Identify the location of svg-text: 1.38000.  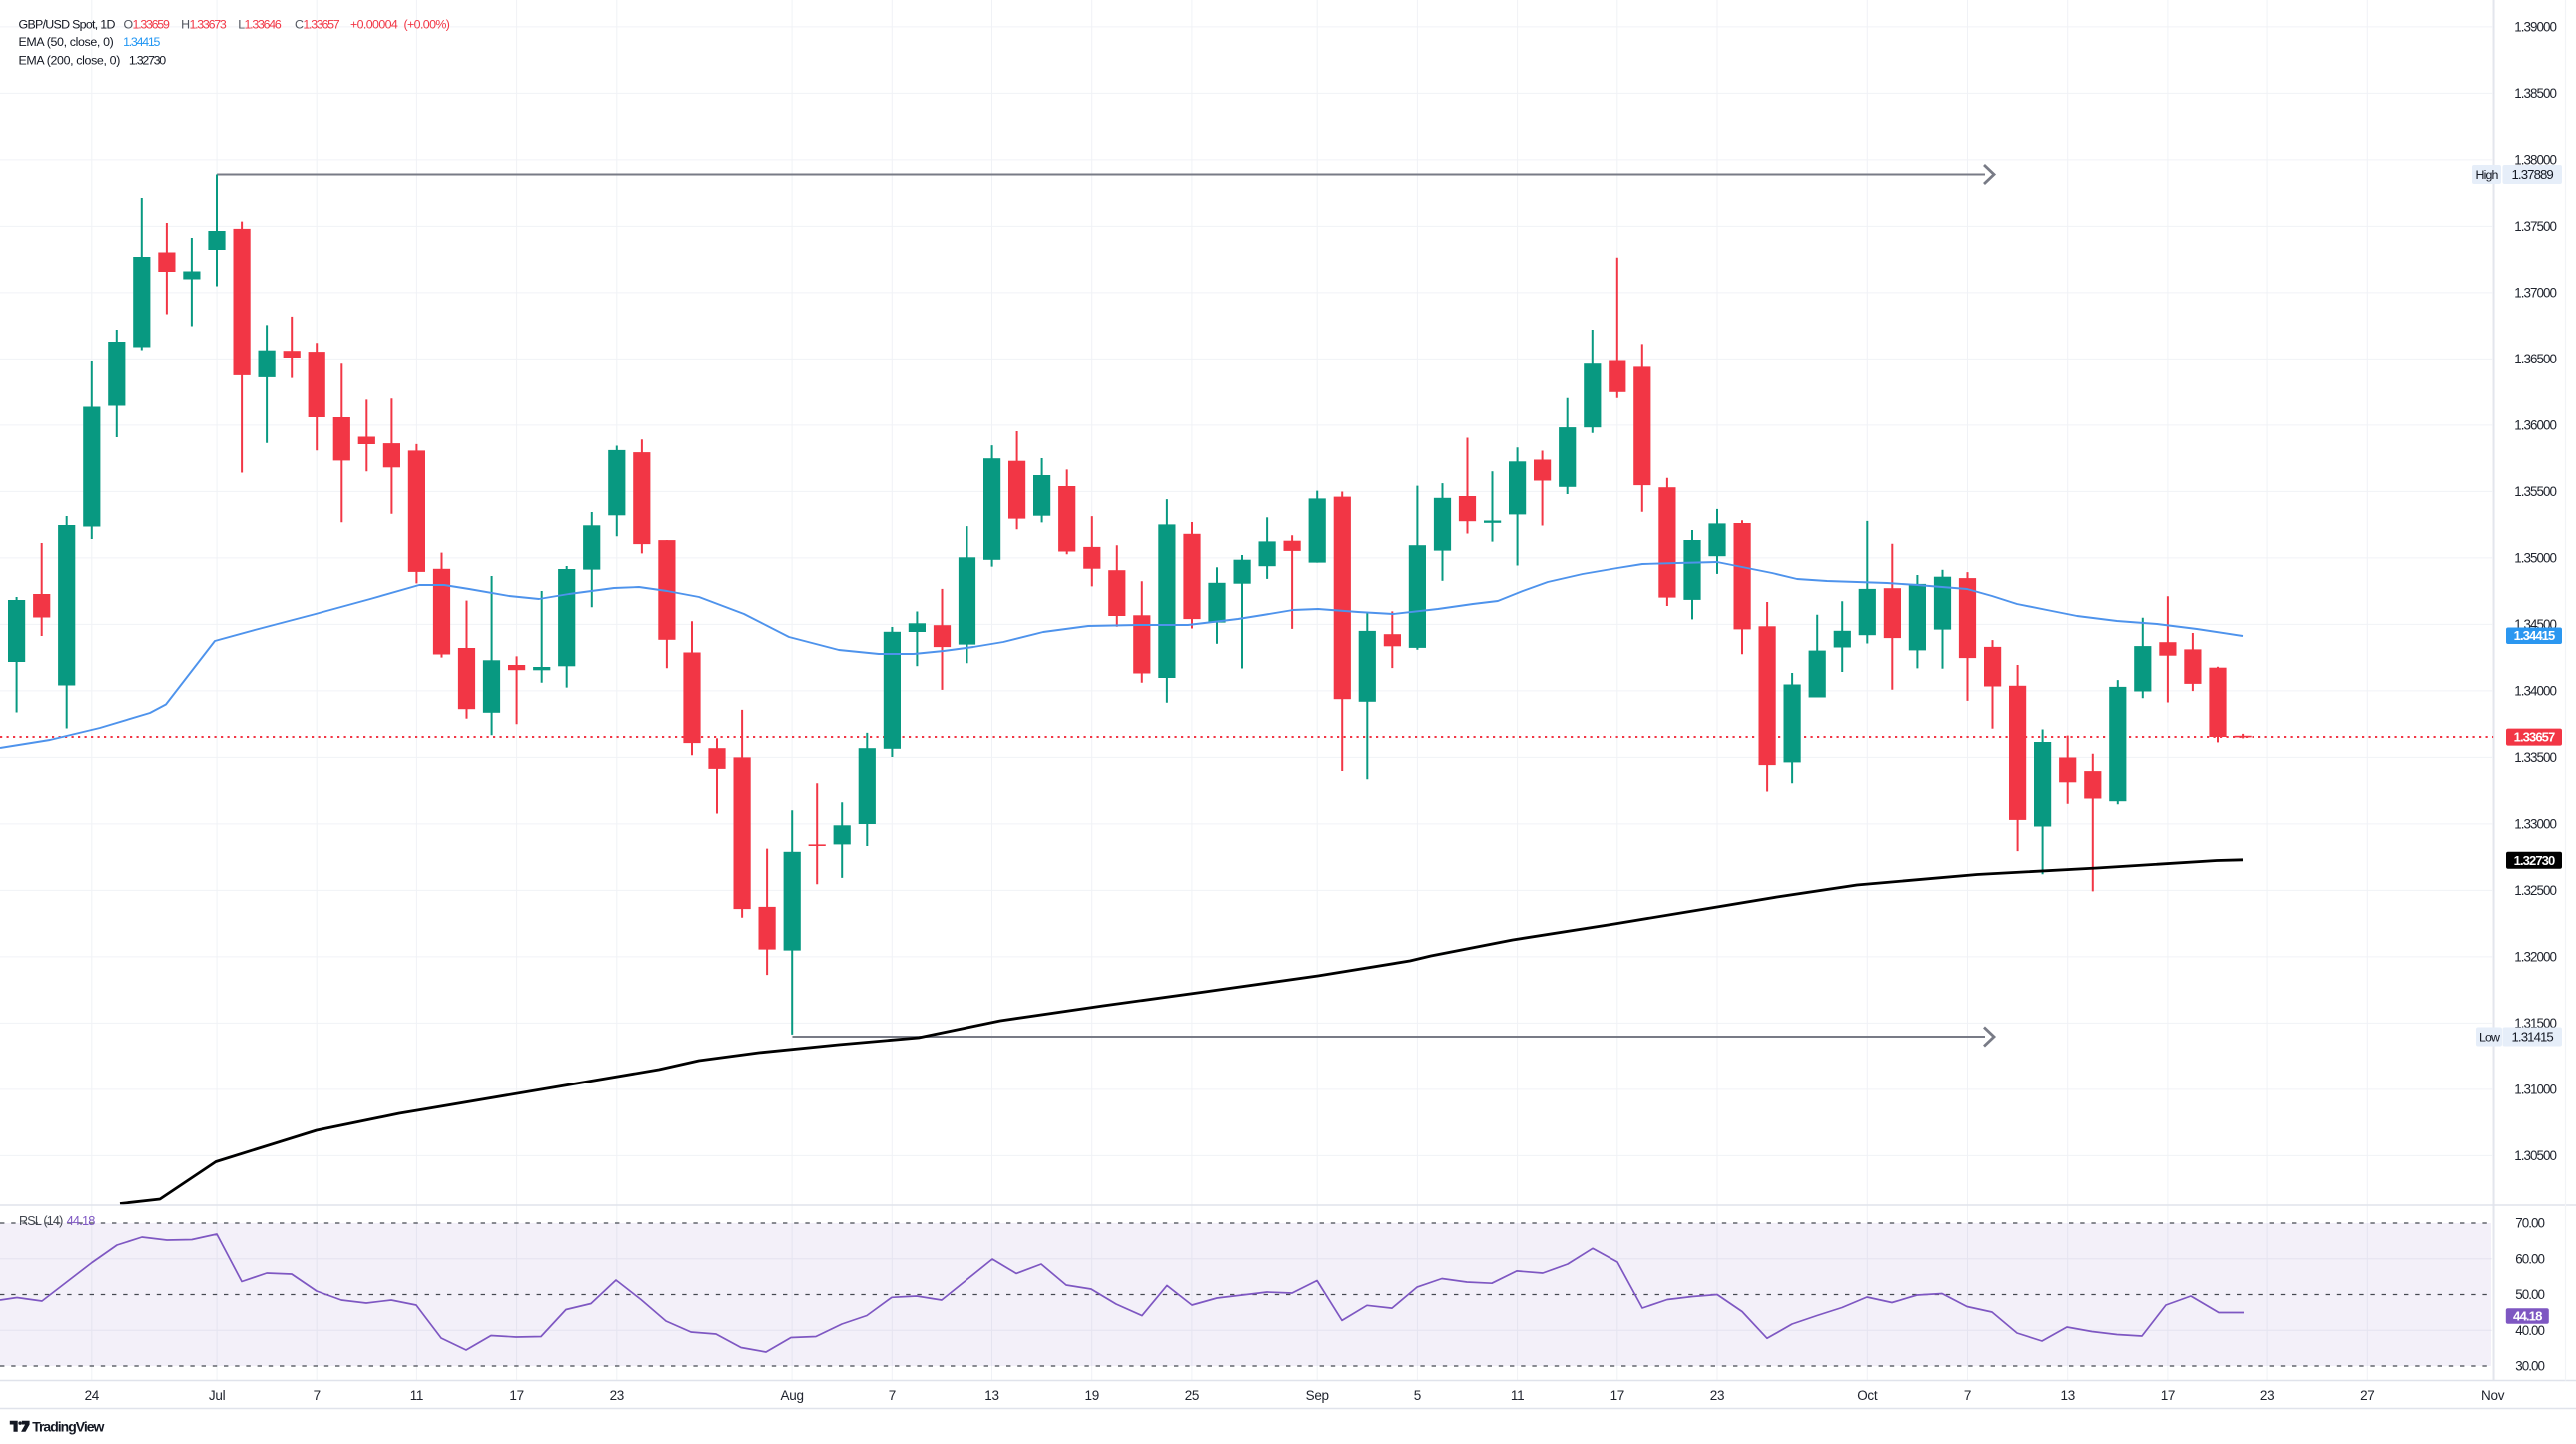
(2535, 161).